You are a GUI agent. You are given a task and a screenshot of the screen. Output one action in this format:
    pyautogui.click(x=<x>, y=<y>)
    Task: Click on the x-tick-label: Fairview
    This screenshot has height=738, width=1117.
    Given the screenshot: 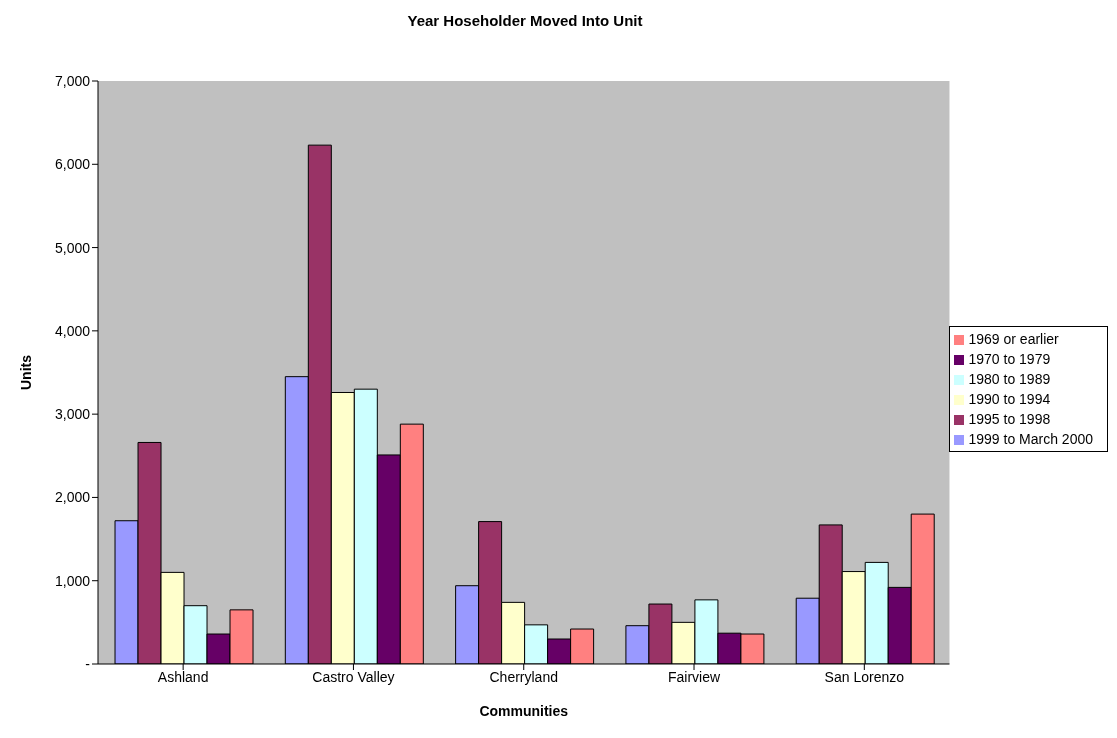 What is the action you would take?
    pyautogui.click(x=694, y=676)
    